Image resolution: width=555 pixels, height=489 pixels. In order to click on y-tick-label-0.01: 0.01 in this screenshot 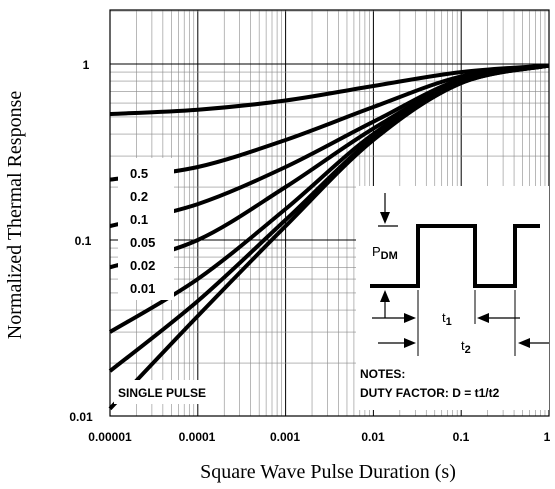, I will do `click(81, 417)`.